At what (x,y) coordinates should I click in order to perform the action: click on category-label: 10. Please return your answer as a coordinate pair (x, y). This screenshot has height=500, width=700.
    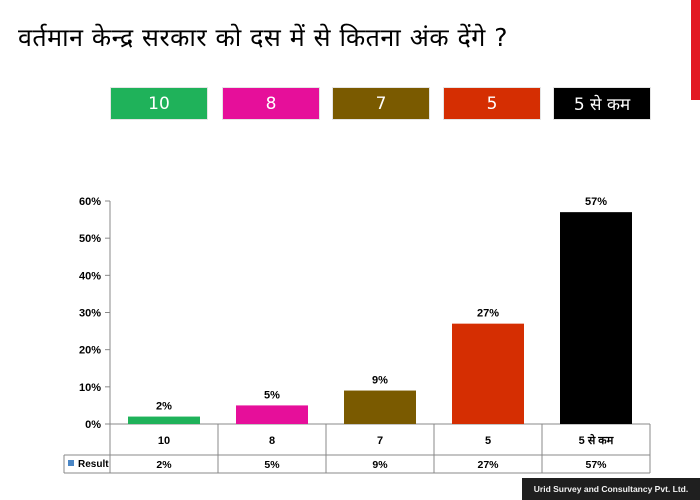
    Looking at the image, I should click on (164, 441).